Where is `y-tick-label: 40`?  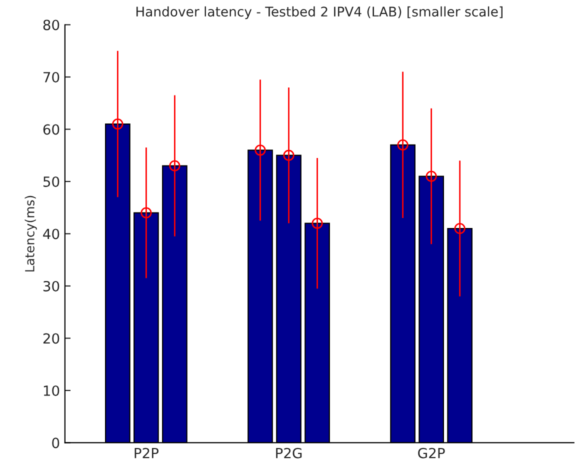 y-tick-label: 40 is located at coordinates (51, 234).